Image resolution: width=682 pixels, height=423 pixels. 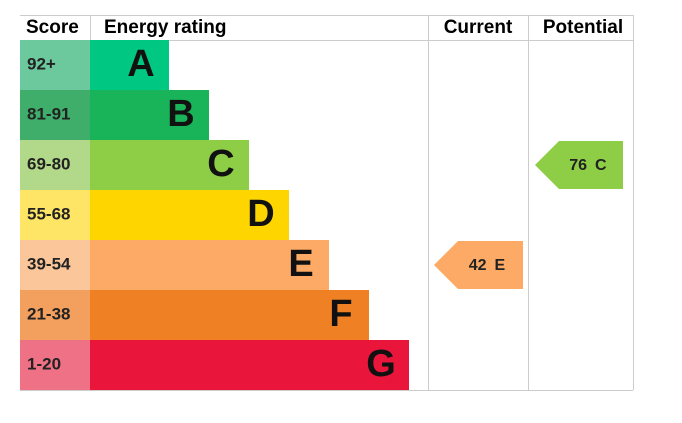 I want to click on score-label: 69-80, so click(x=48, y=163).